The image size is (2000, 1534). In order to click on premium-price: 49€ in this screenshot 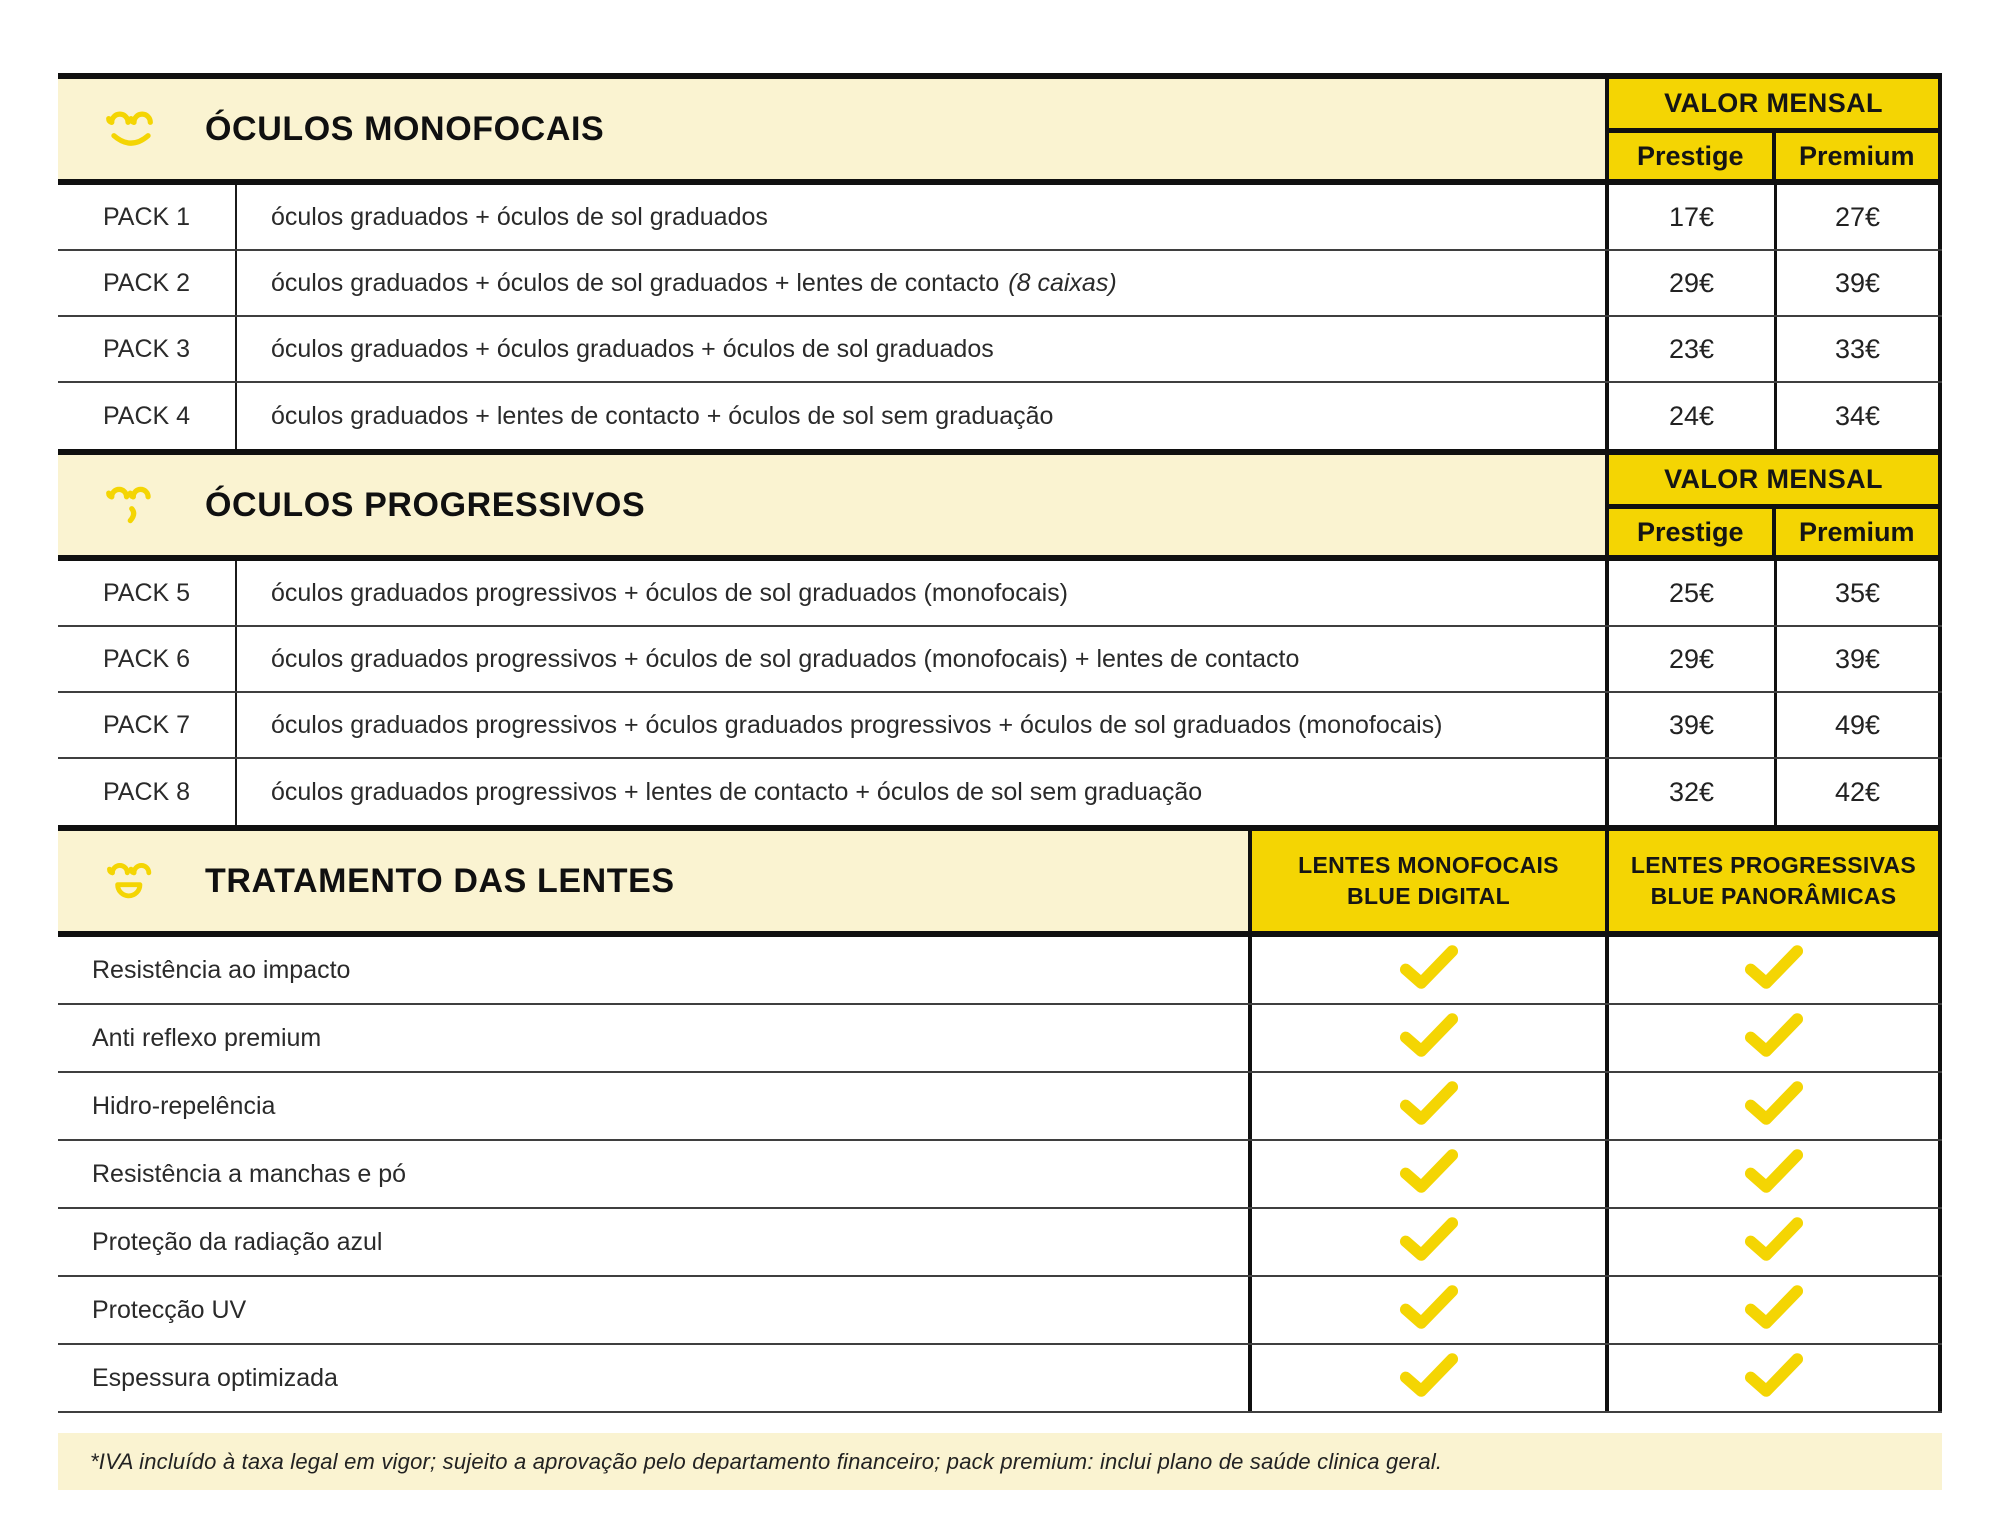, I will do `click(1858, 725)`.